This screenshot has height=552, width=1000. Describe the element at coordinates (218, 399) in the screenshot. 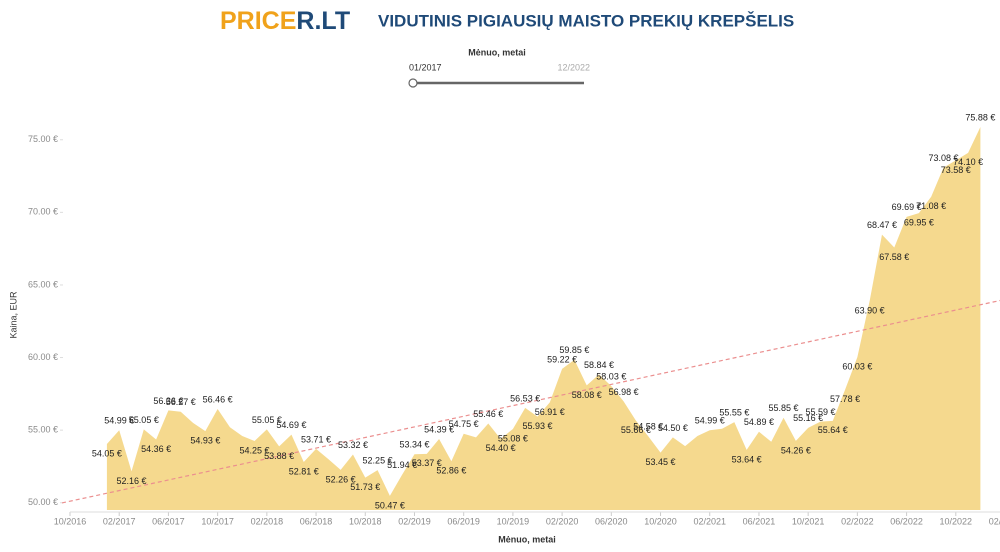

I see `value-label: 56.46 €` at that location.